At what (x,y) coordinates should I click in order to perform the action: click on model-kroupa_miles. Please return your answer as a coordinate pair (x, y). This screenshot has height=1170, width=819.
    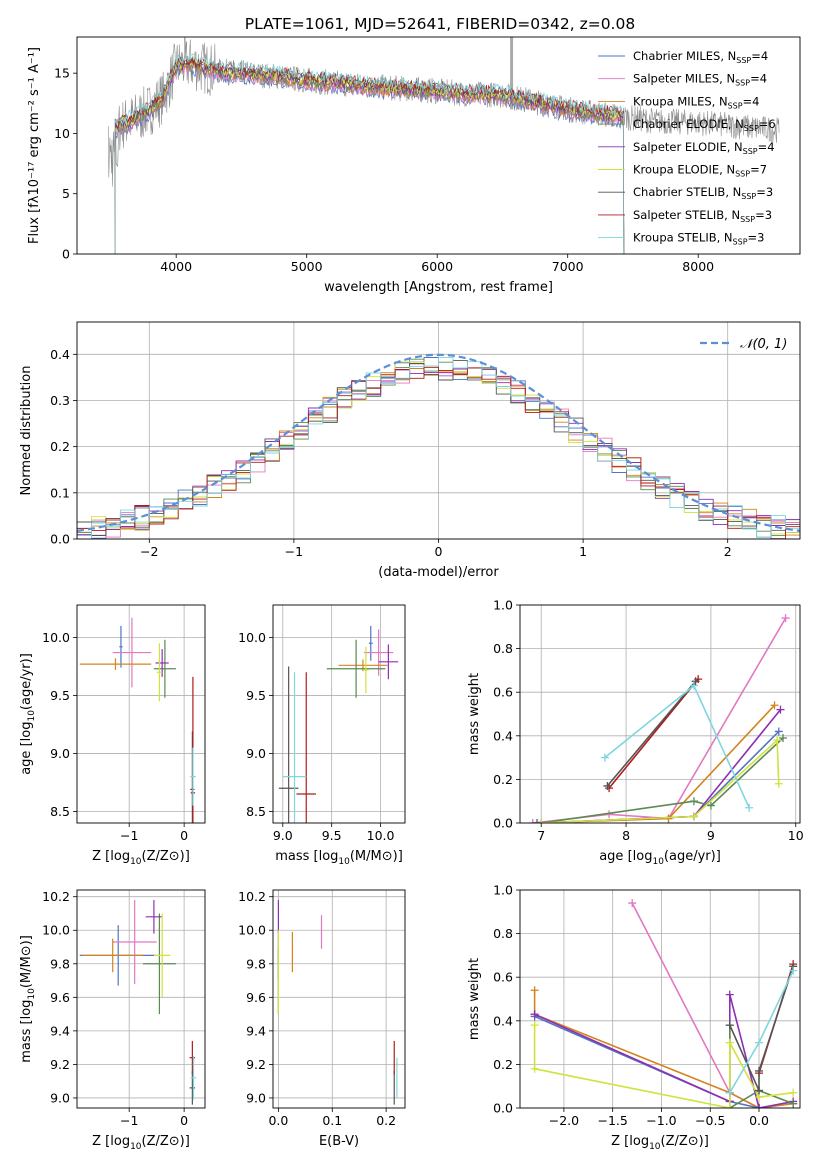
    Looking at the image, I should click on (369, 157).